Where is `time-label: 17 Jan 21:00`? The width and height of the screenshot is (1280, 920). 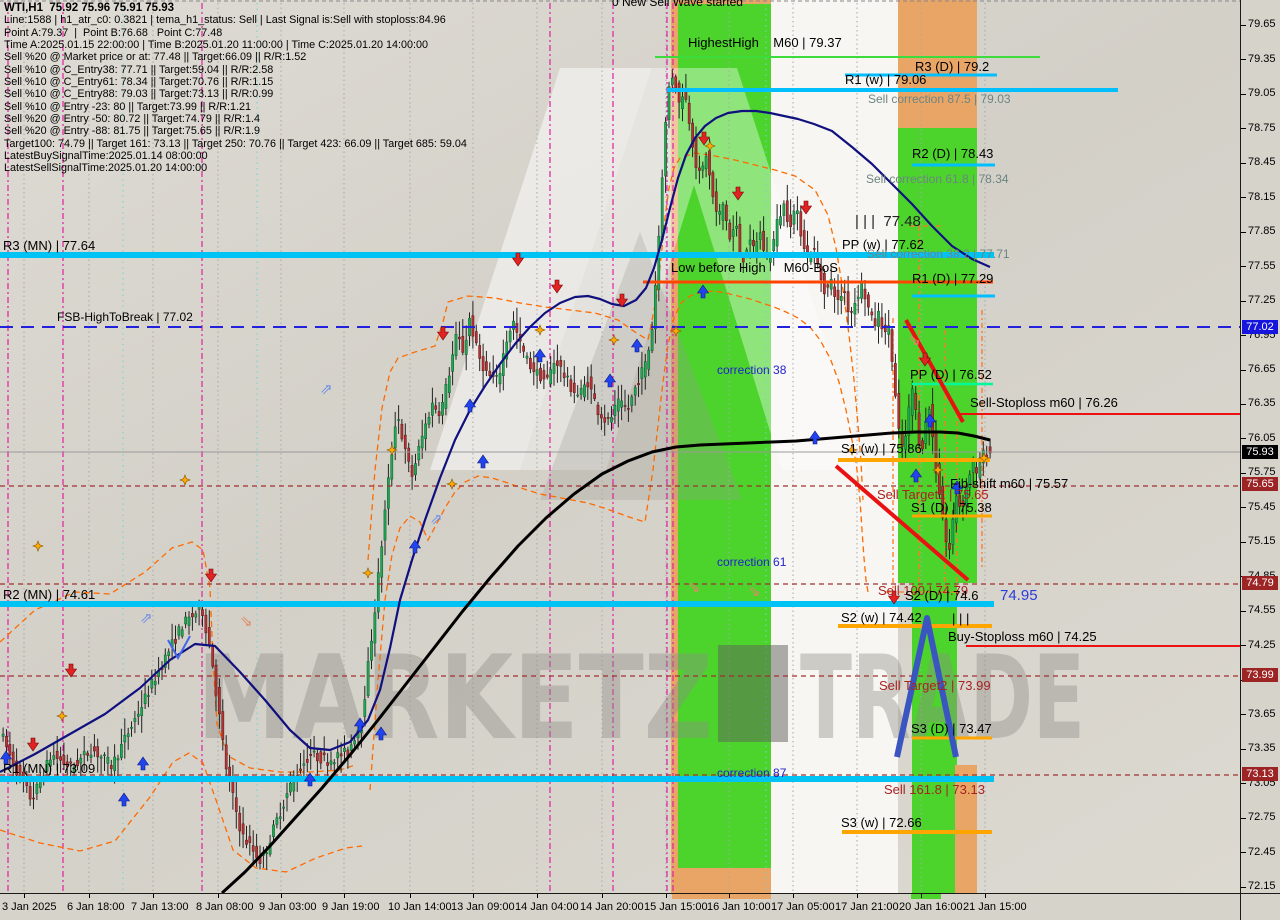 time-label: 17 Jan 21:00 is located at coordinates (867, 907).